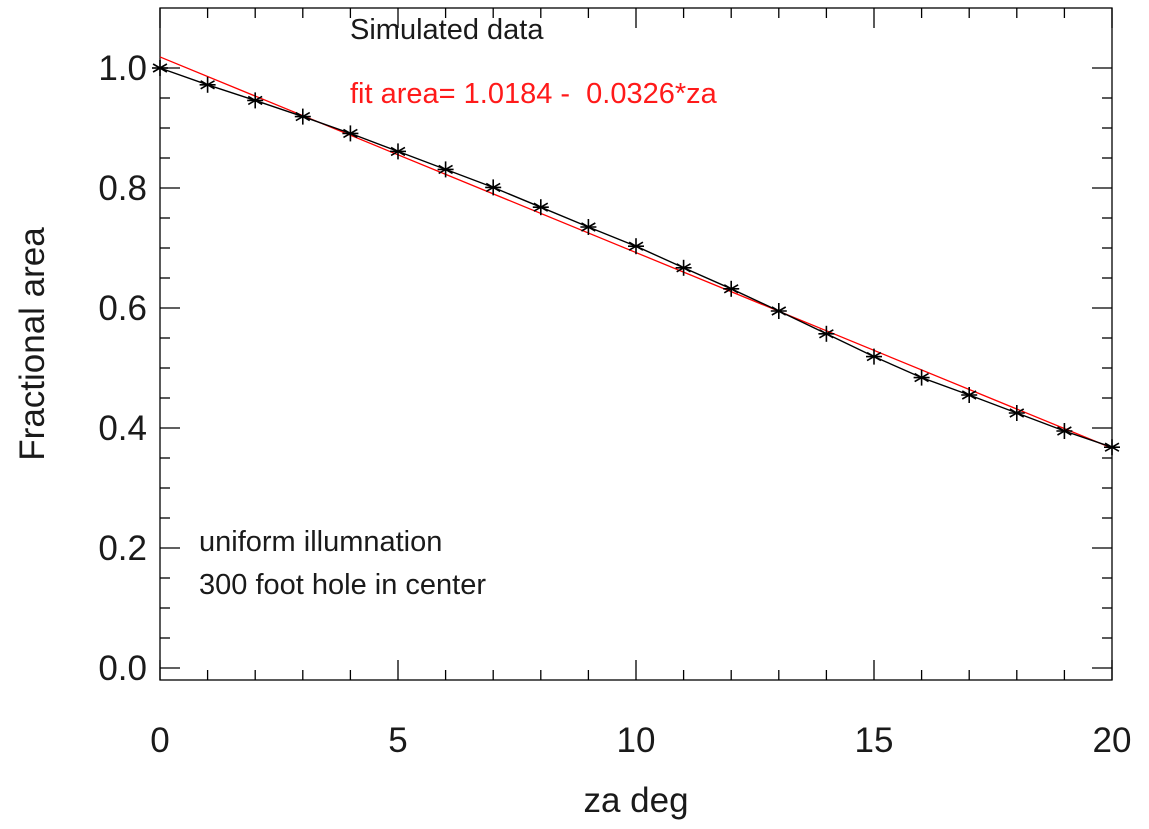 The image size is (1149, 829). I want to click on y-tick-label: 0.0, so click(122, 668).